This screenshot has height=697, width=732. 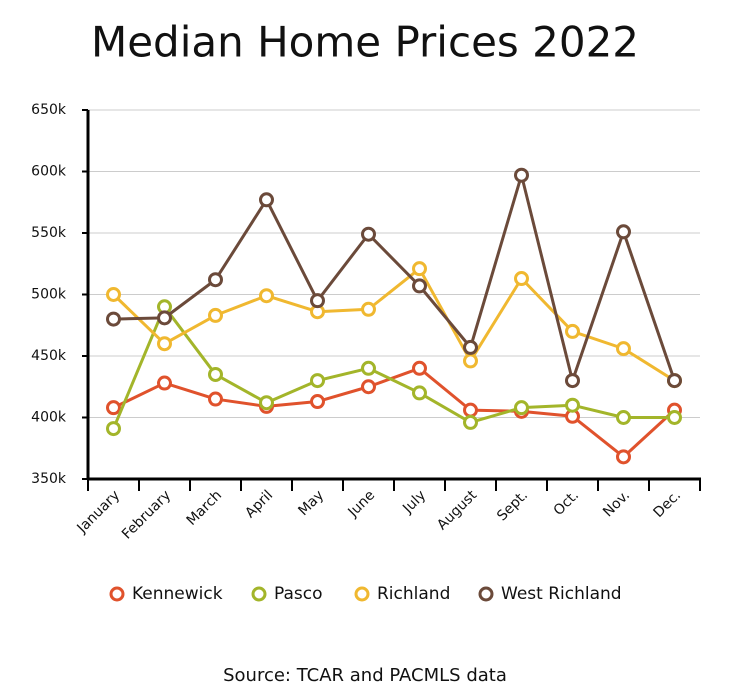 What do you see at coordinates (49, 233) in the screenshot?
I see `y-tick-label: 550k` at bounding box center [49, 233].